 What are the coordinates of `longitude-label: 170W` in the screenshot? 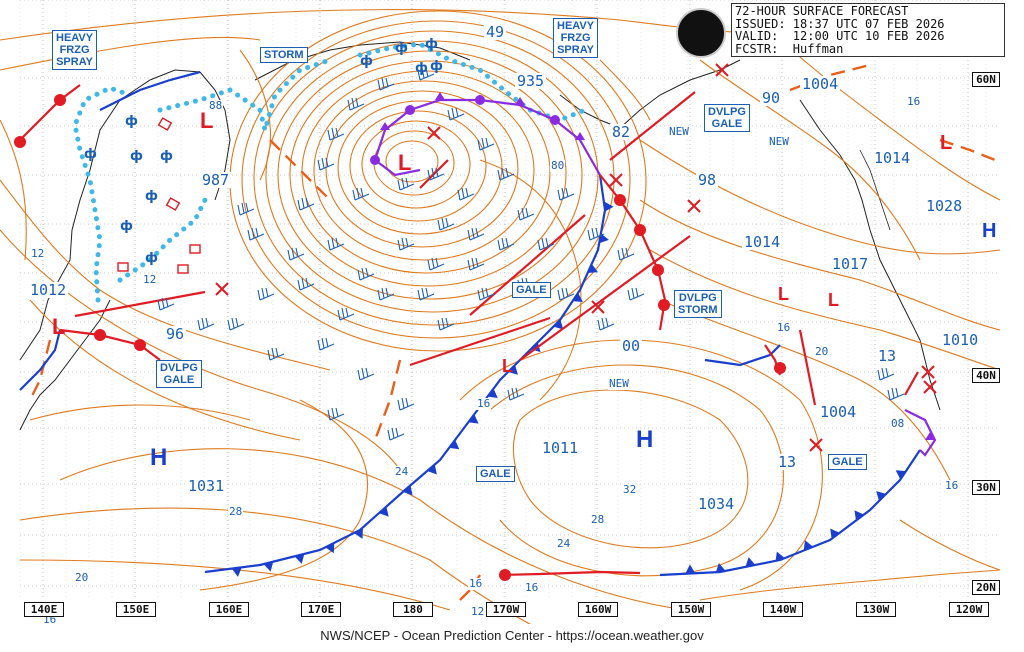 It's located at (506, 609).